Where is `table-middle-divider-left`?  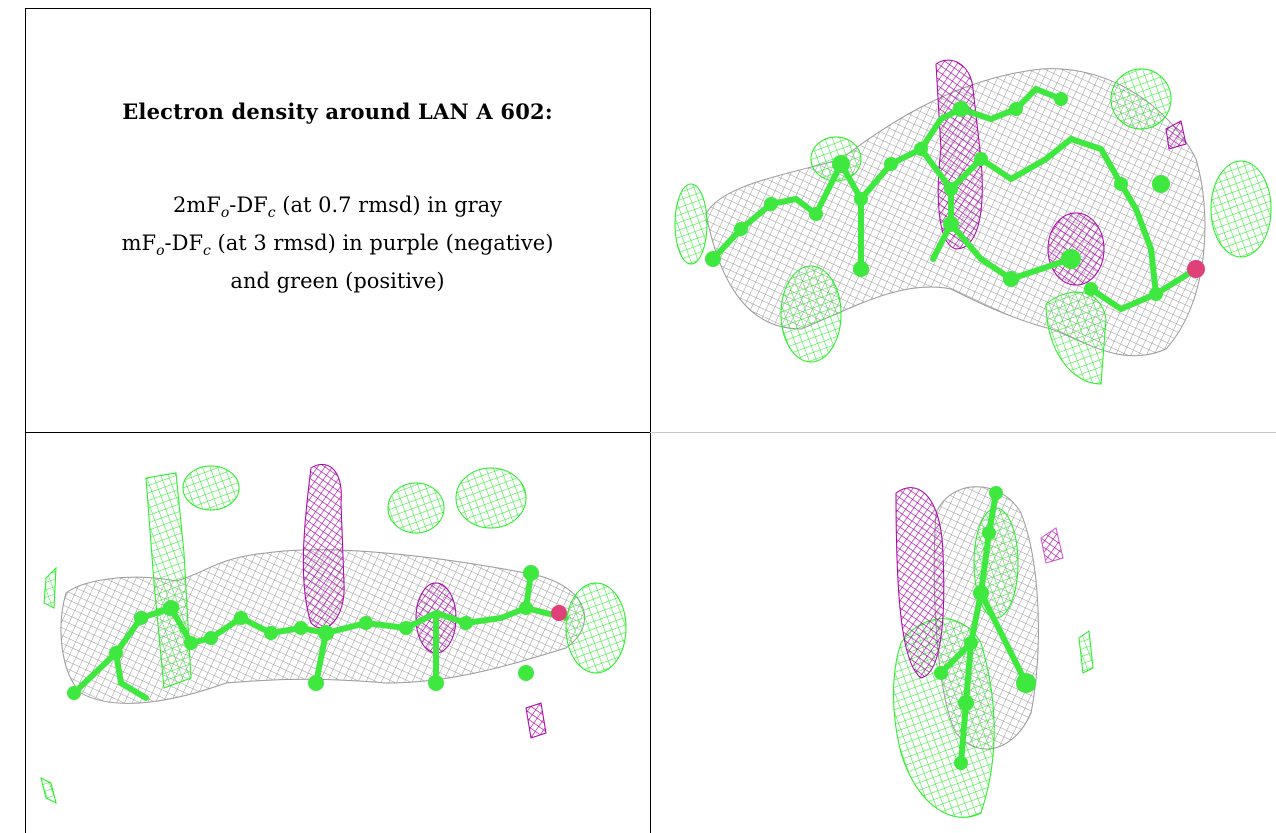
table-middle-divider-left is located at coordinates (337, 432).